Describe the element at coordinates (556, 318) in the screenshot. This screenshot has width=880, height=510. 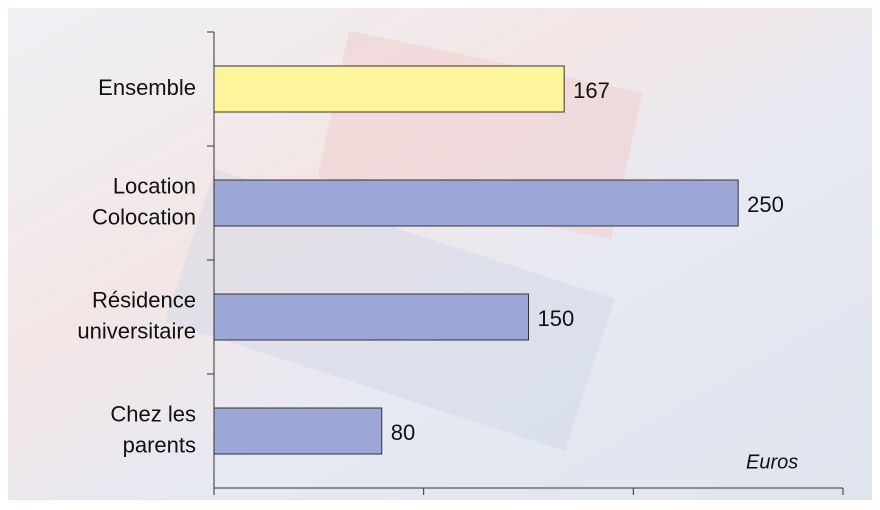
I see `value-label: 150` at that location.